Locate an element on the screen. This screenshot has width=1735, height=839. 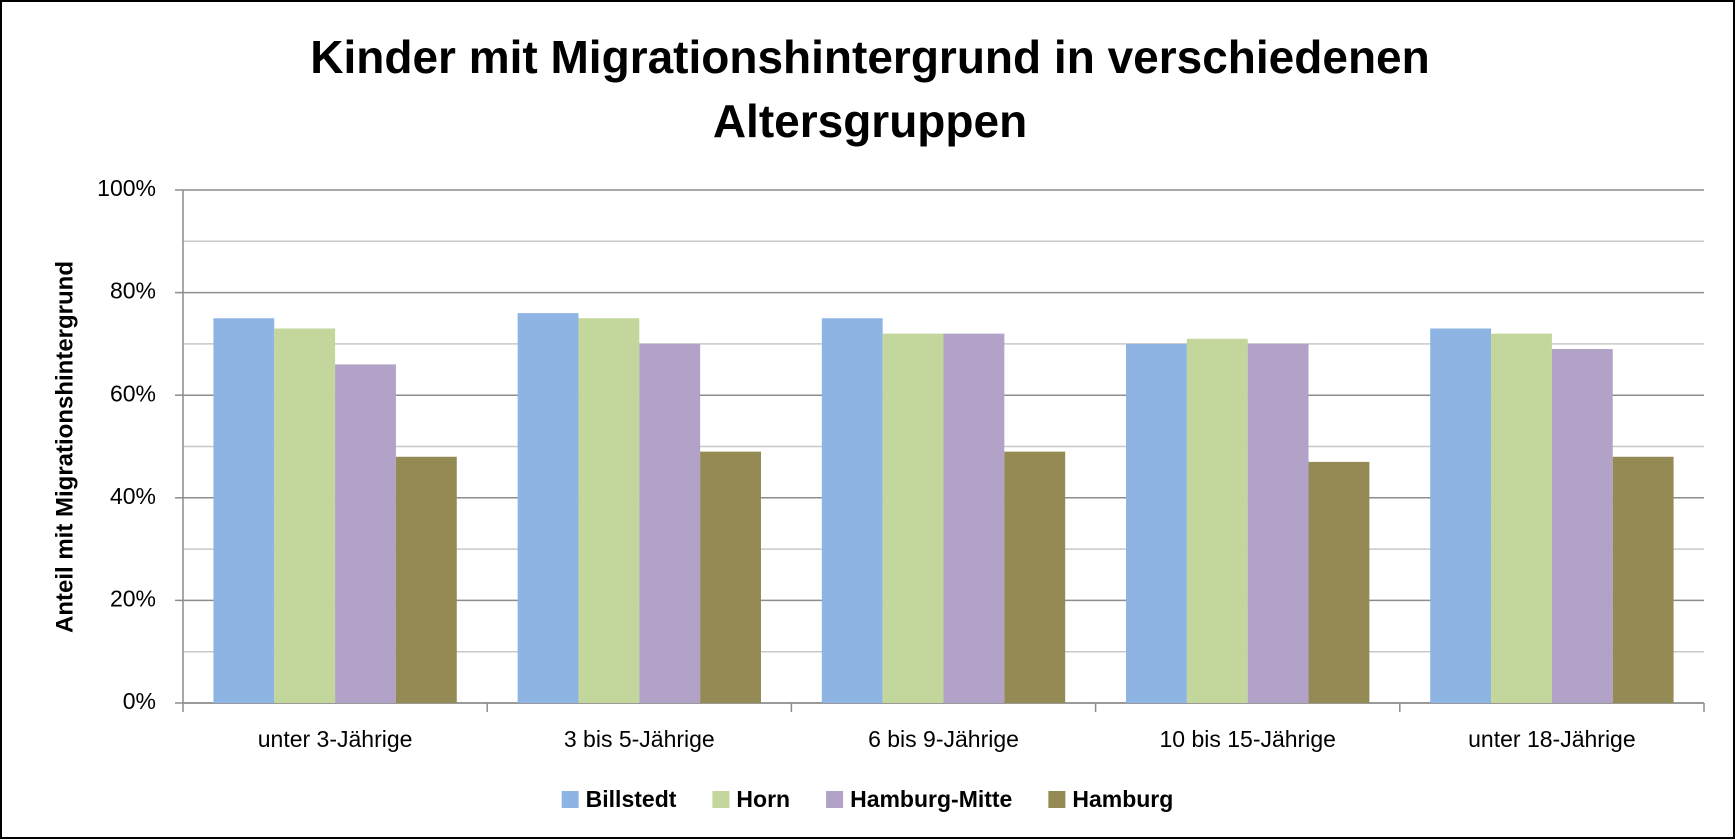
y-tick-label: 20% is located at coordinates (133, 598).